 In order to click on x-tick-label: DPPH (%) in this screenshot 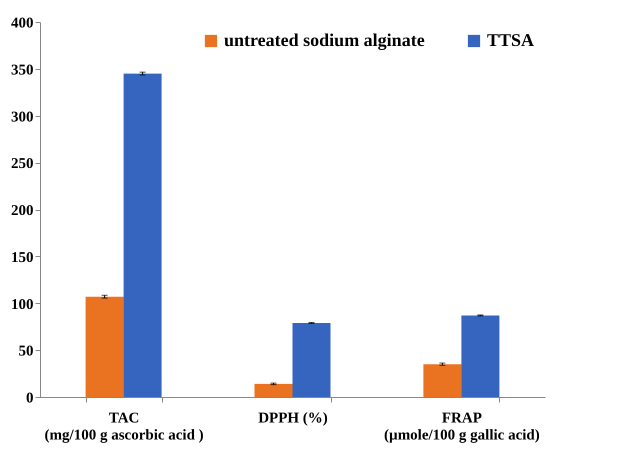, I will do `click(293, 418)`.